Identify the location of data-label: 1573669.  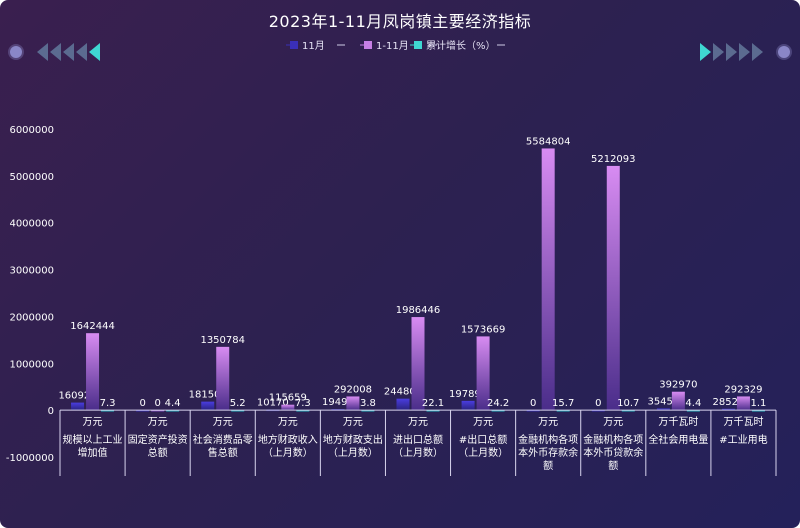
(483, 329).